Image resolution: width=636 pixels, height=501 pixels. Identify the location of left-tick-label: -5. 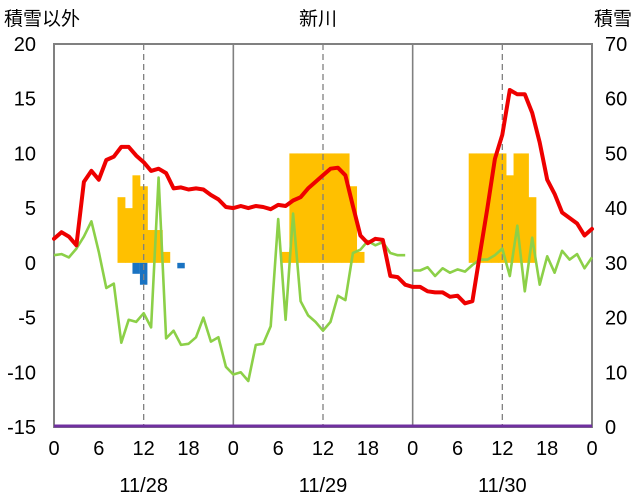
(27, 319).